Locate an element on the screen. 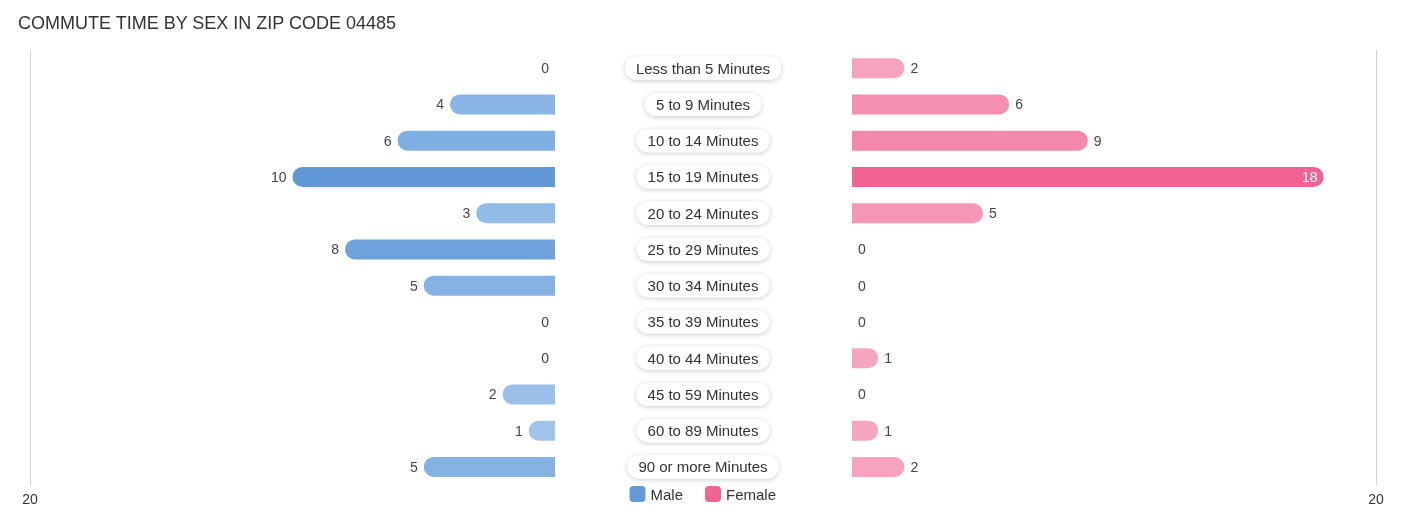 The height and width of the screenshot is (523, 1406). y-tick-label: 40 to 44 Minutes is located at coordinates (703, 358).